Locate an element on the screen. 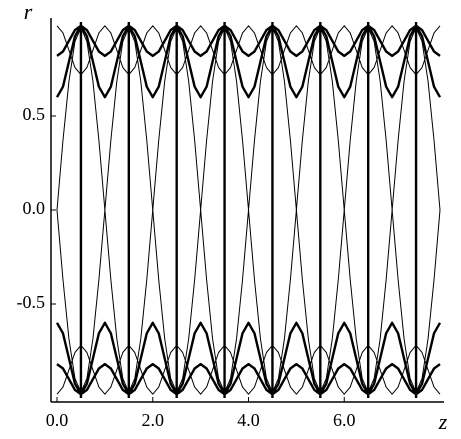 Image resolution: width=461 pixels, height=439 pixels. y-tick-label: 0.0 is located at coordinates (34, 208).